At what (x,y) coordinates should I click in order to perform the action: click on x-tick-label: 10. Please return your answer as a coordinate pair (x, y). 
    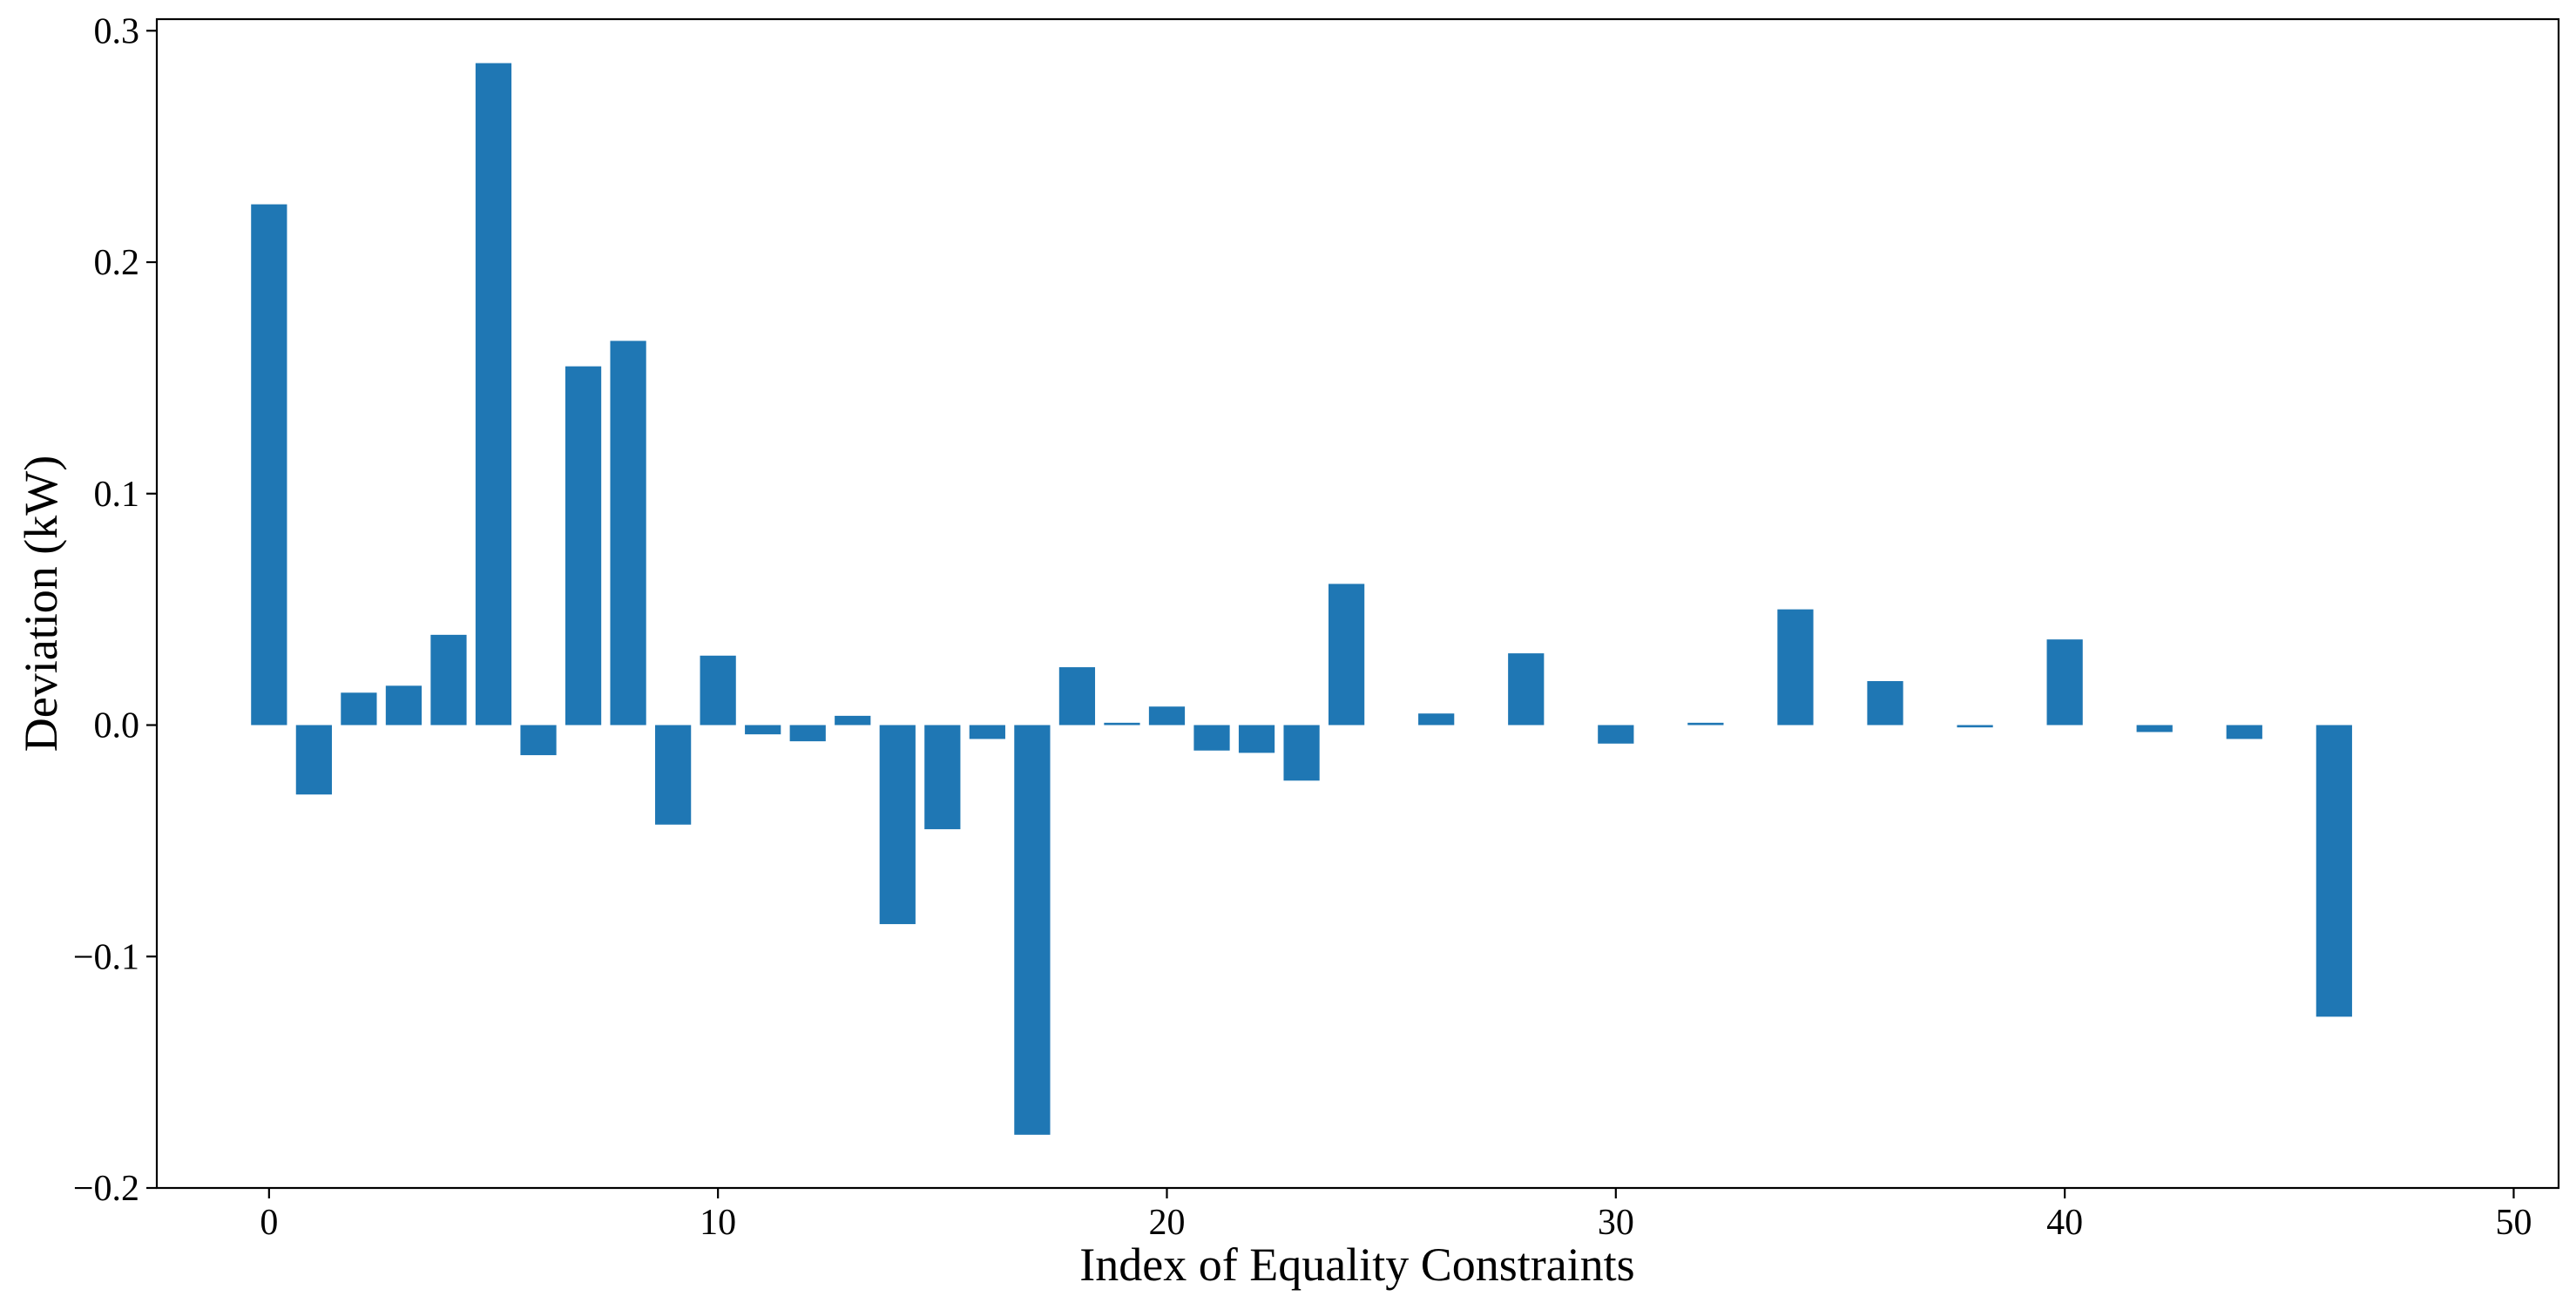
    Looking at the image, I should click on (718, 1223).